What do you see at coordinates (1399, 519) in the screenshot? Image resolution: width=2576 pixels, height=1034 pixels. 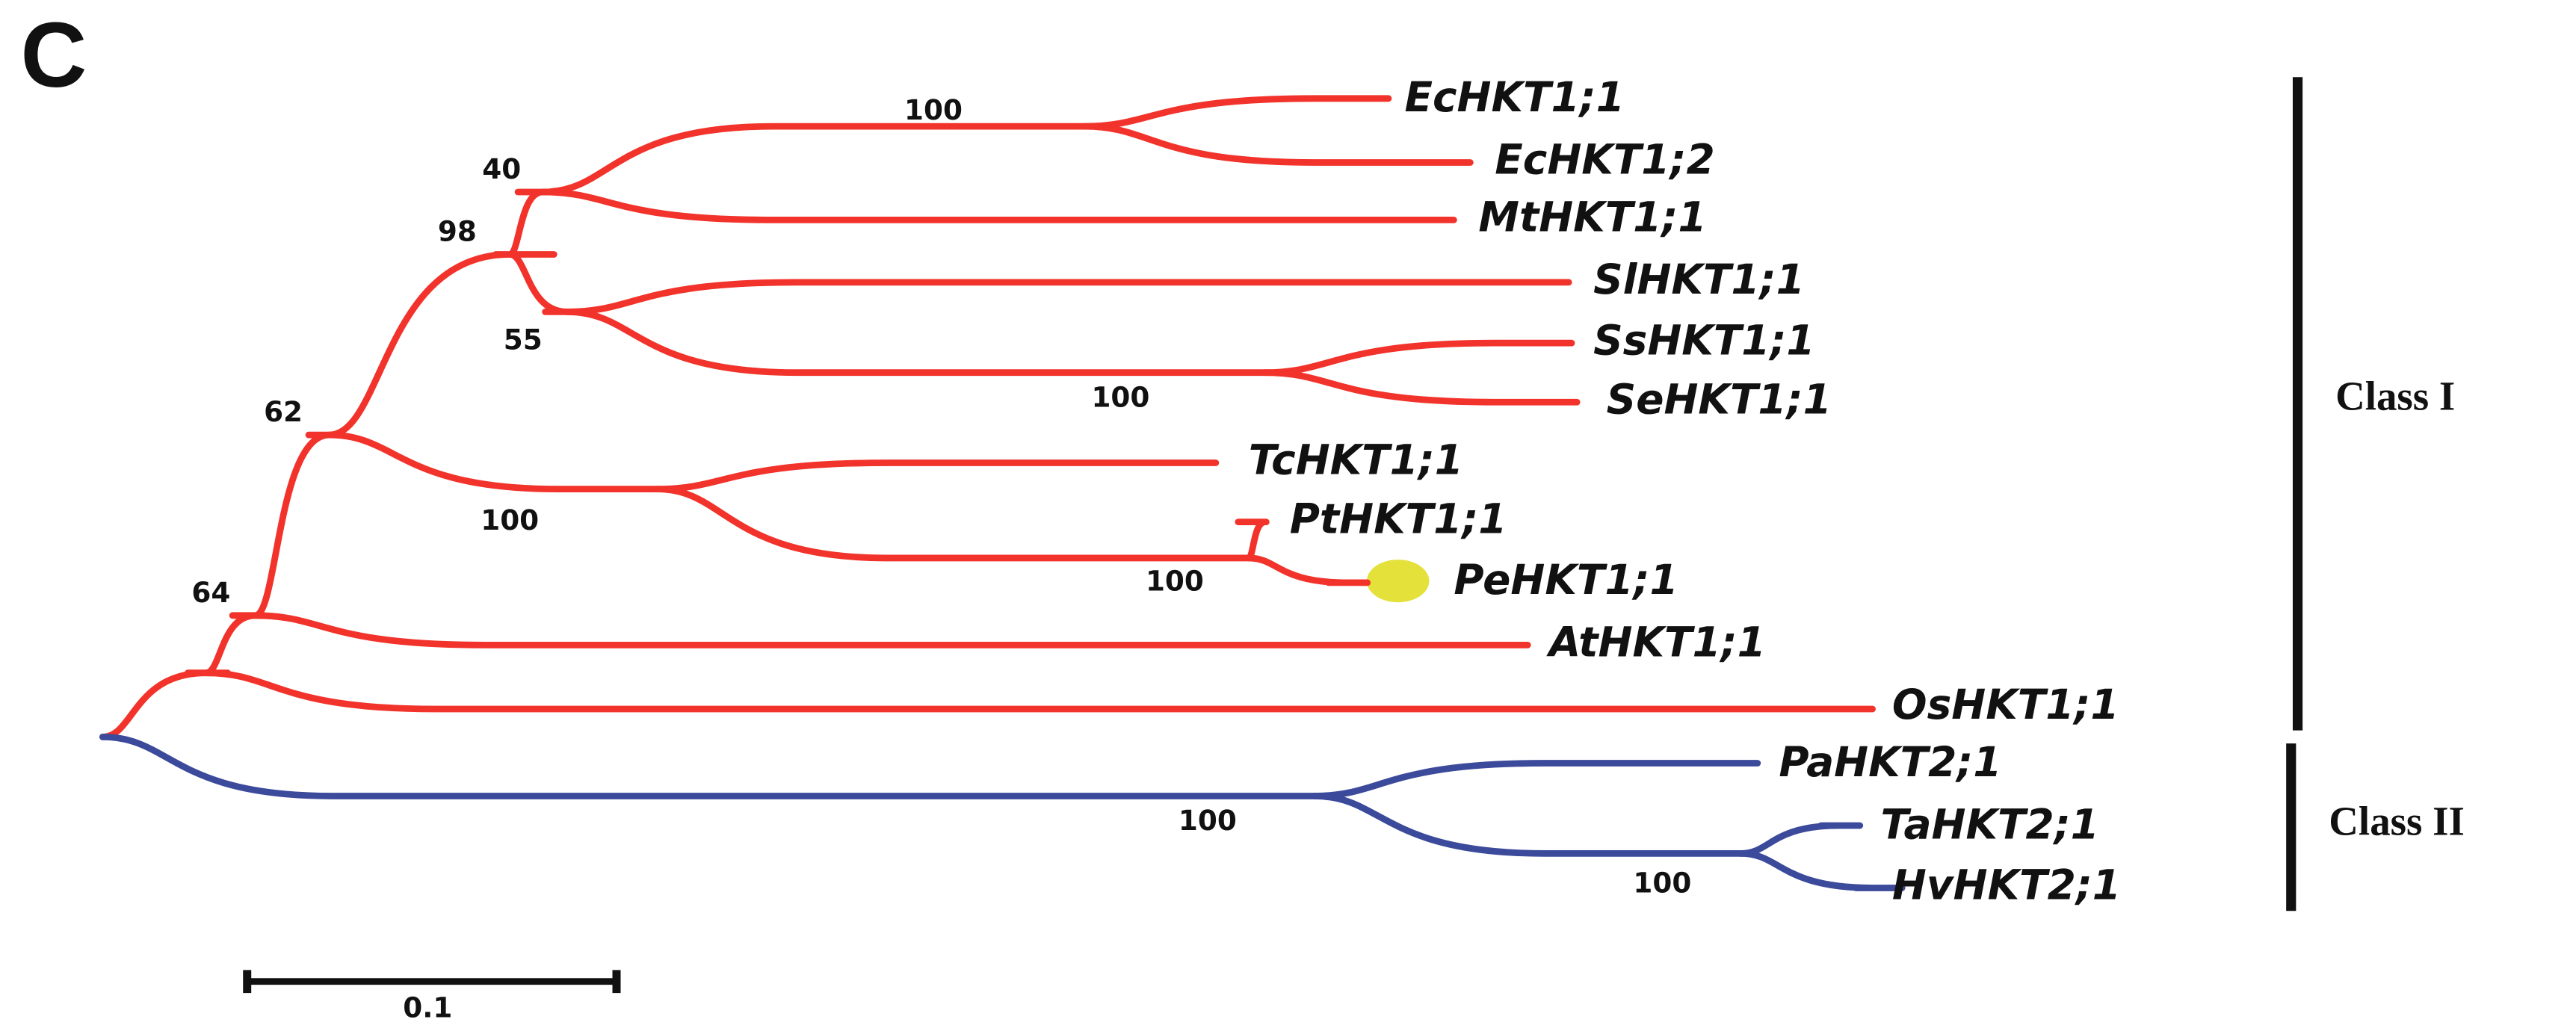 I see `leaf-label: PtHKT1;1` at bounding box center [1399, 519].